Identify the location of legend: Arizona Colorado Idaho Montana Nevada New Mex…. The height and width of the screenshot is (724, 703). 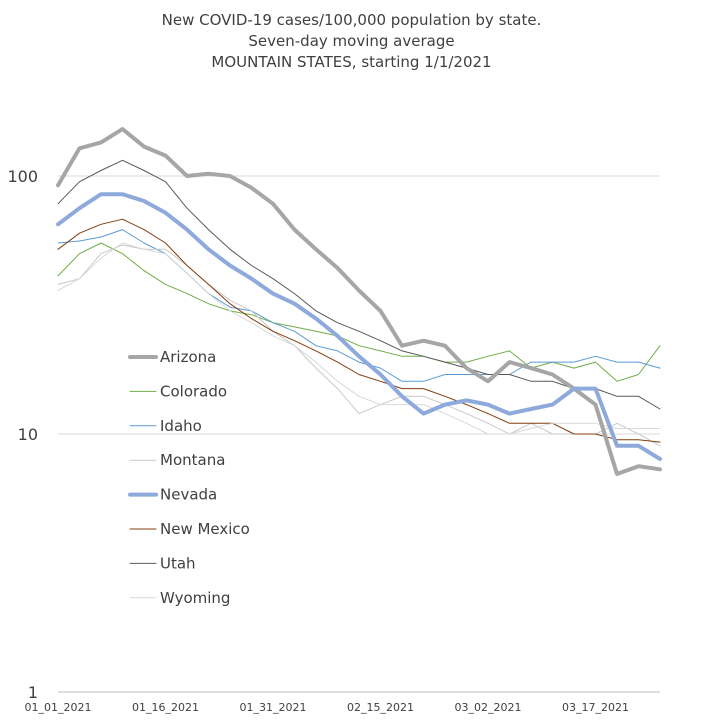
(189, 477).